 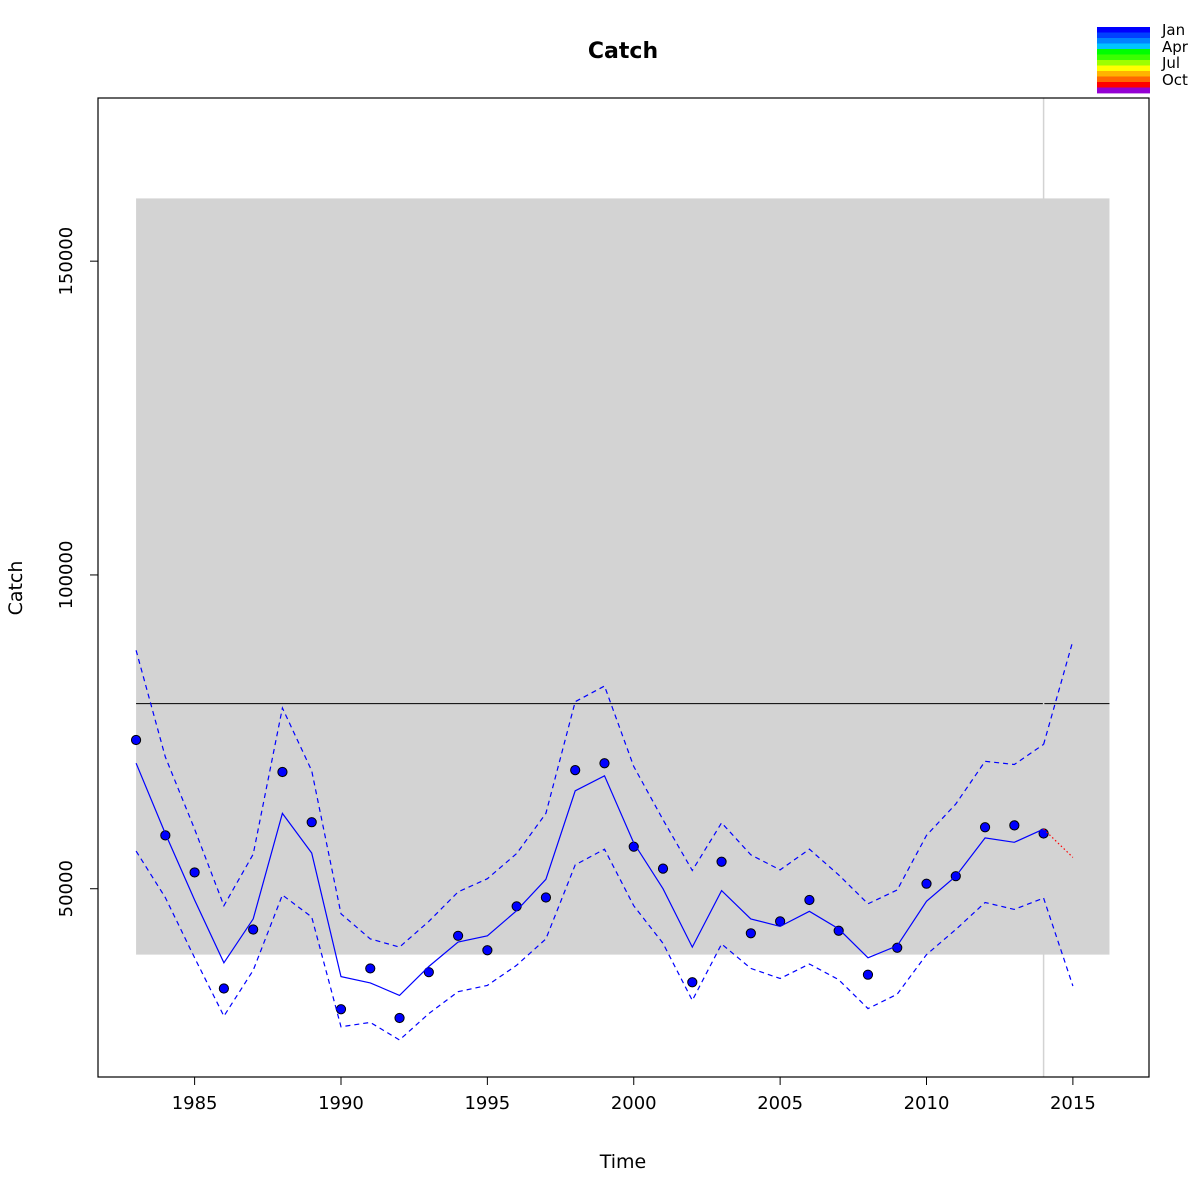 What do you see at coordinates (1058, 843) in the screenshot?
I see `forecast-mean-line` at bounding box center [1058, 843].